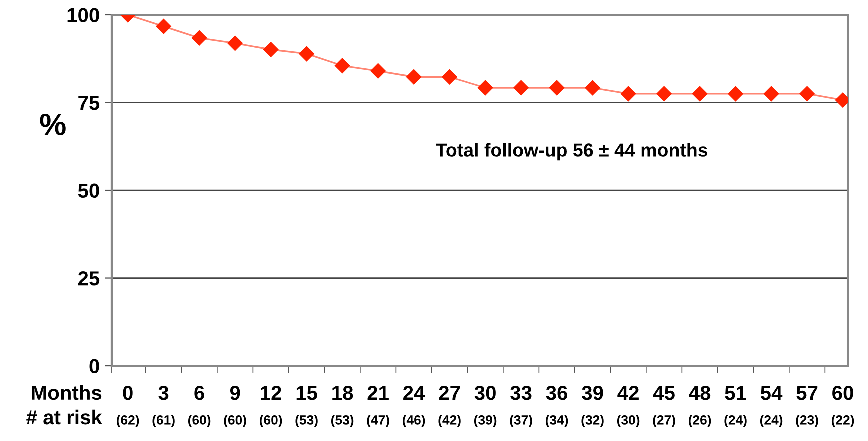  What do you see at coordinates (843, 393) in the screenshot?
I see `x-tick-label: 60` at bounding box center [843, 393].